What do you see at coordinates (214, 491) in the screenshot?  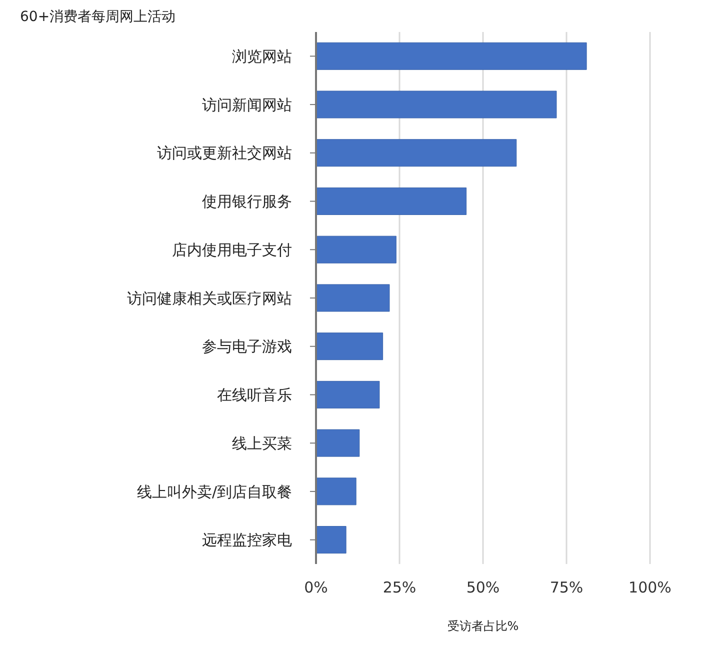 I see `y-tick-label: 线上叫外卖/到店自取餐` at bounding box center [214, 491].